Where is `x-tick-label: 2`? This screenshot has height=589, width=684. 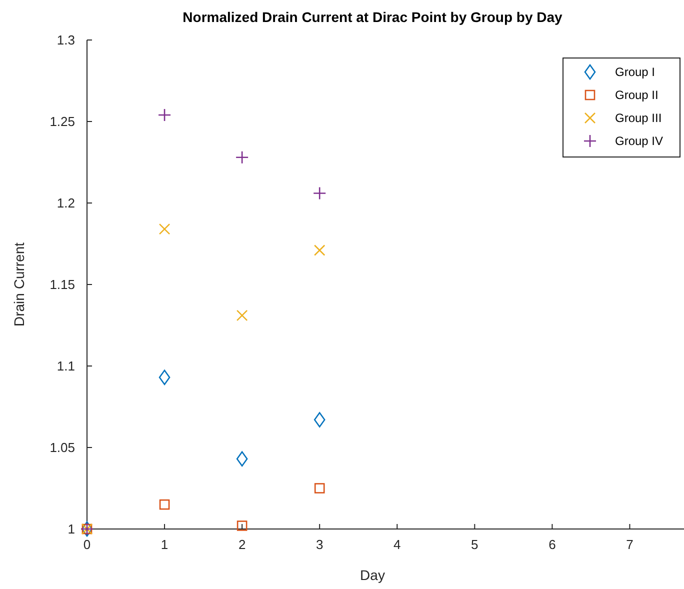
x-tick-label: 2 is located at coordinates (242, 544).